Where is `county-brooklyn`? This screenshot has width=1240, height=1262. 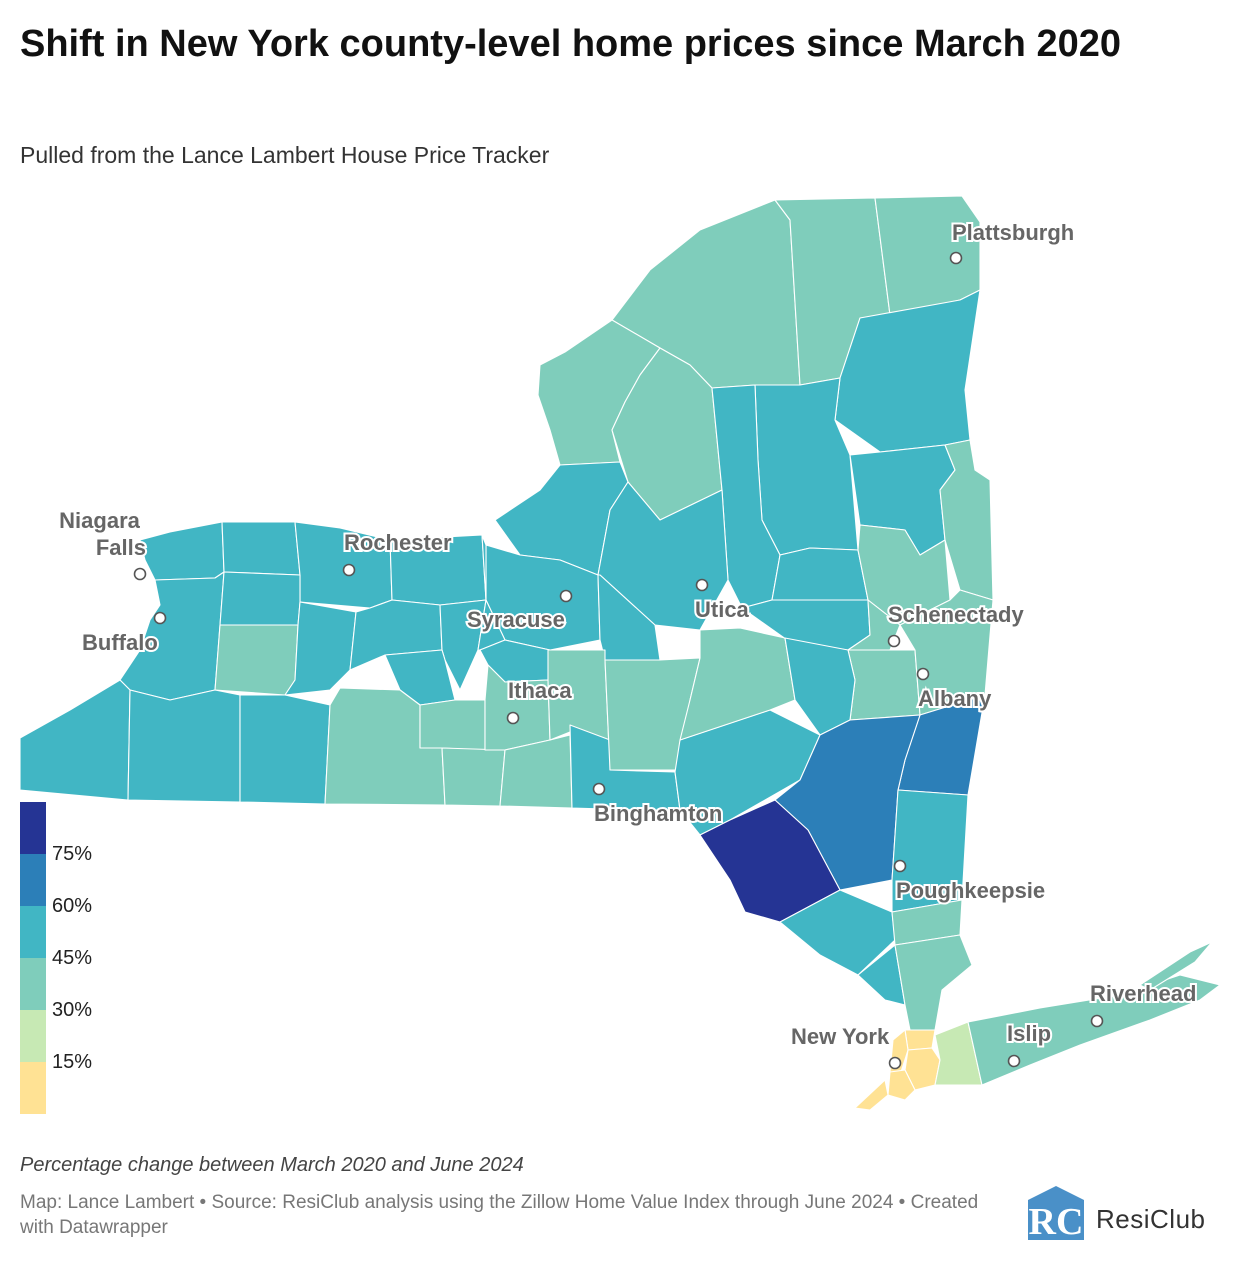
county-brooklyn is located at coordinates (901, 1085).